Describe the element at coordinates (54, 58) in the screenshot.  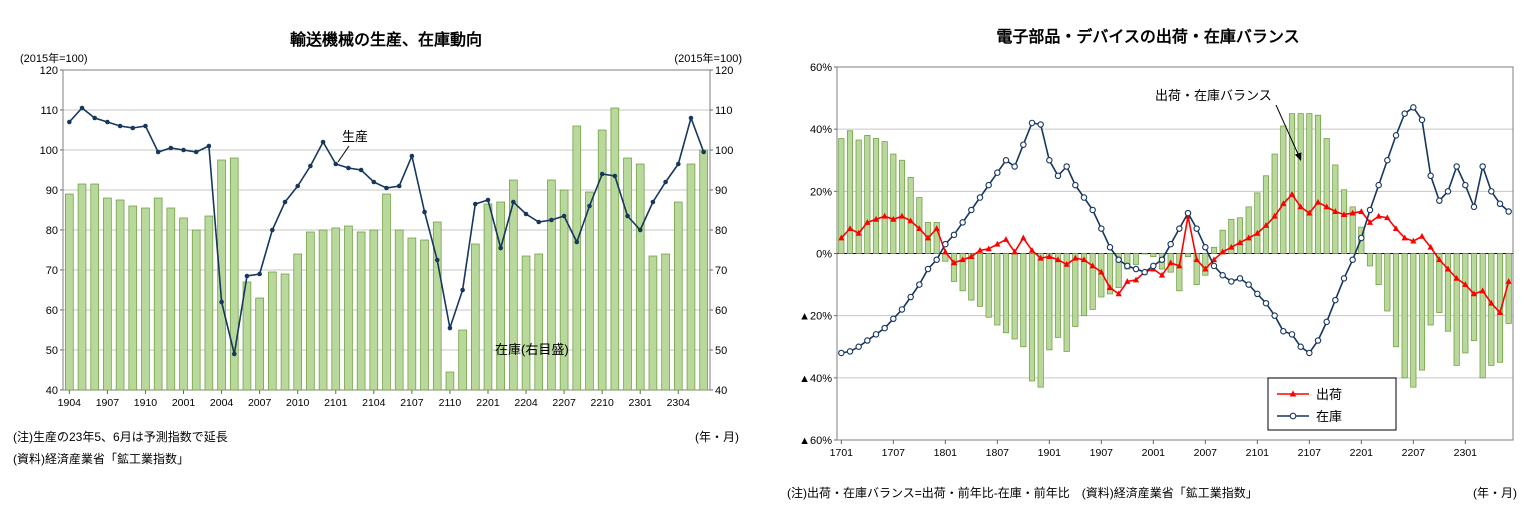
I see `y-axis-caption-left: (2015年=100)` at that location.